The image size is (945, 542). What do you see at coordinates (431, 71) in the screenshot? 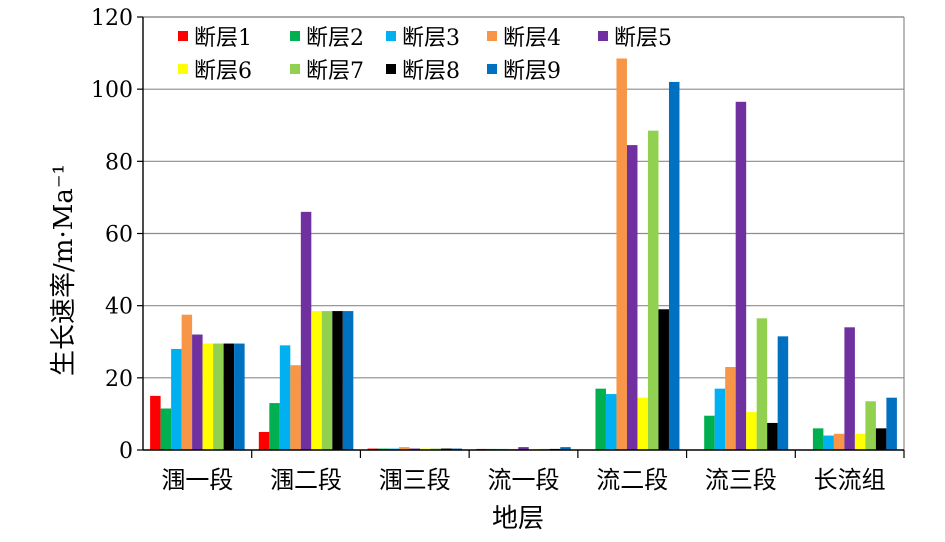
I see `legend-label: 断层8` at bounding box center [431, 71].